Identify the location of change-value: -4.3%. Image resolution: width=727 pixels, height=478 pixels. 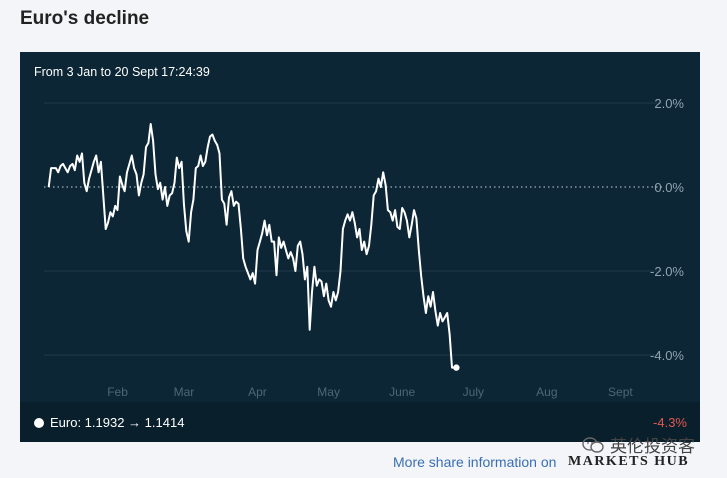
(670, 422).